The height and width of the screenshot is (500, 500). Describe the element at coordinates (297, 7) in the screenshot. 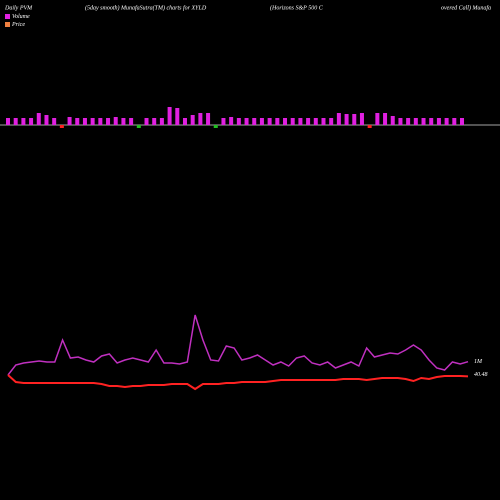

I see `fund-name: (Horizons S&P 500 C` at that location.